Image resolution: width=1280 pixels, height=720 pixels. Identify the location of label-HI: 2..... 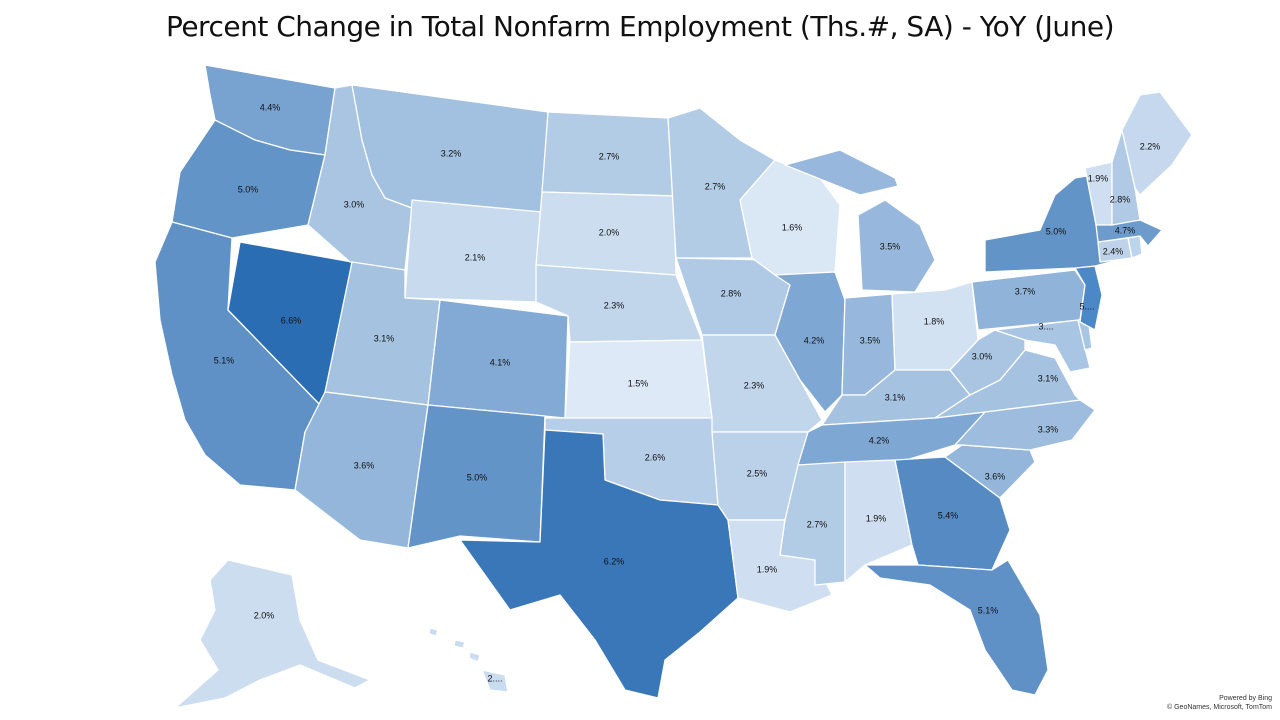
(494, 678).